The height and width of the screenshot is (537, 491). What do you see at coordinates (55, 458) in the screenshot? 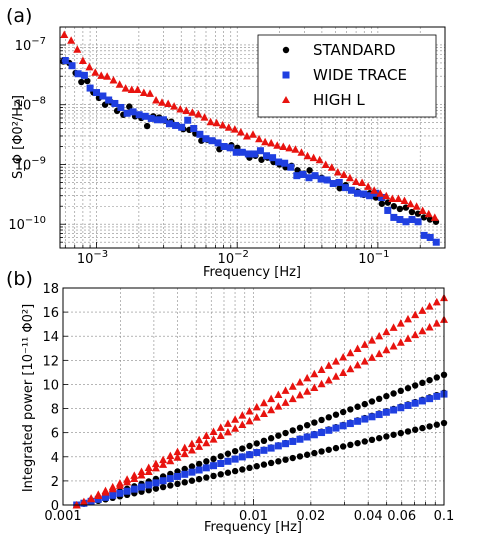
I see `y-tick-label: 4` at bounding box center [55, 458].